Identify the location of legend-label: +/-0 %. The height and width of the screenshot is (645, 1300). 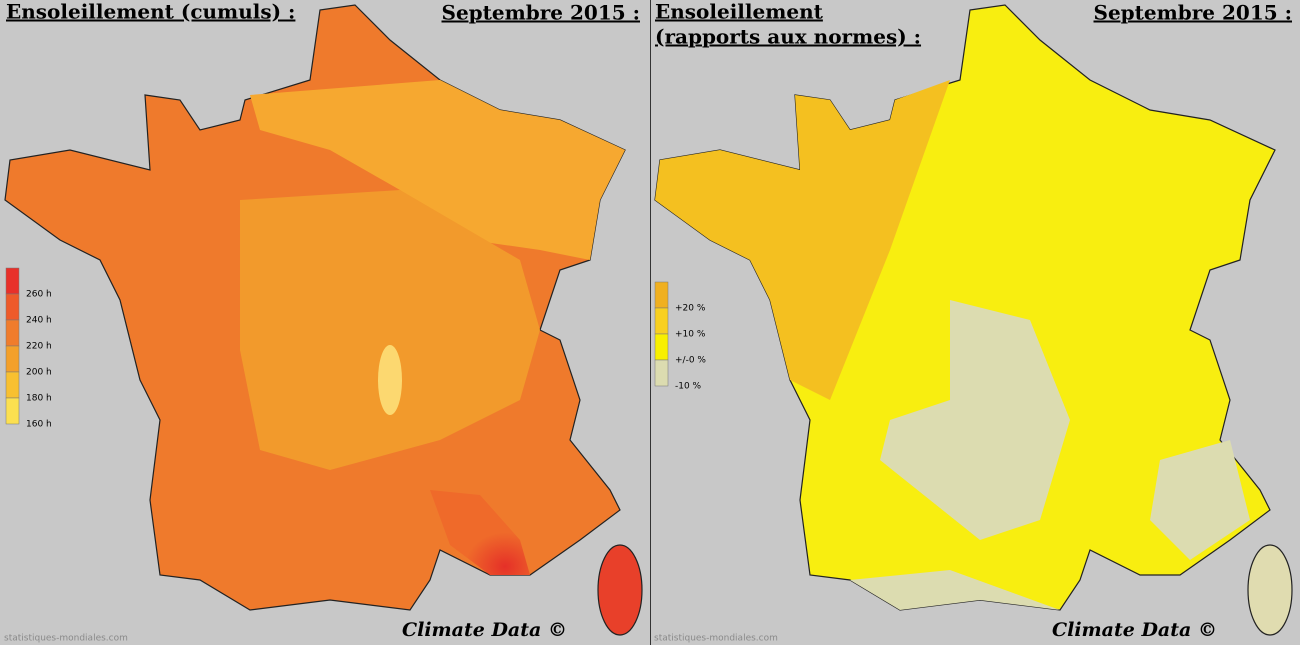
(690, 361).